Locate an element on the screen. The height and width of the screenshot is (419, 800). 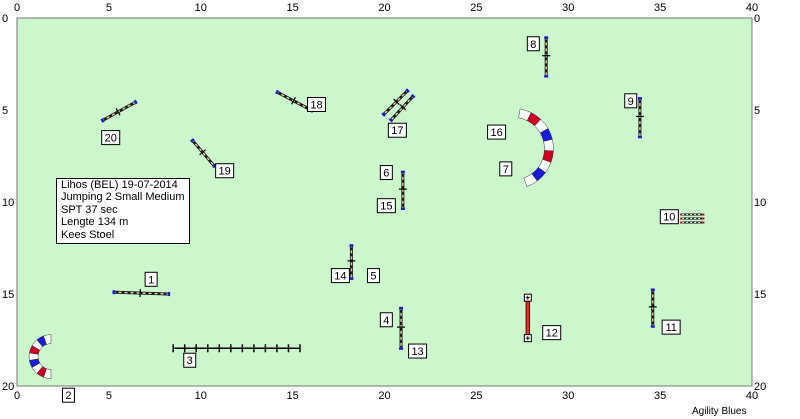
number-text: 17 is located at coordinates (397, 131).